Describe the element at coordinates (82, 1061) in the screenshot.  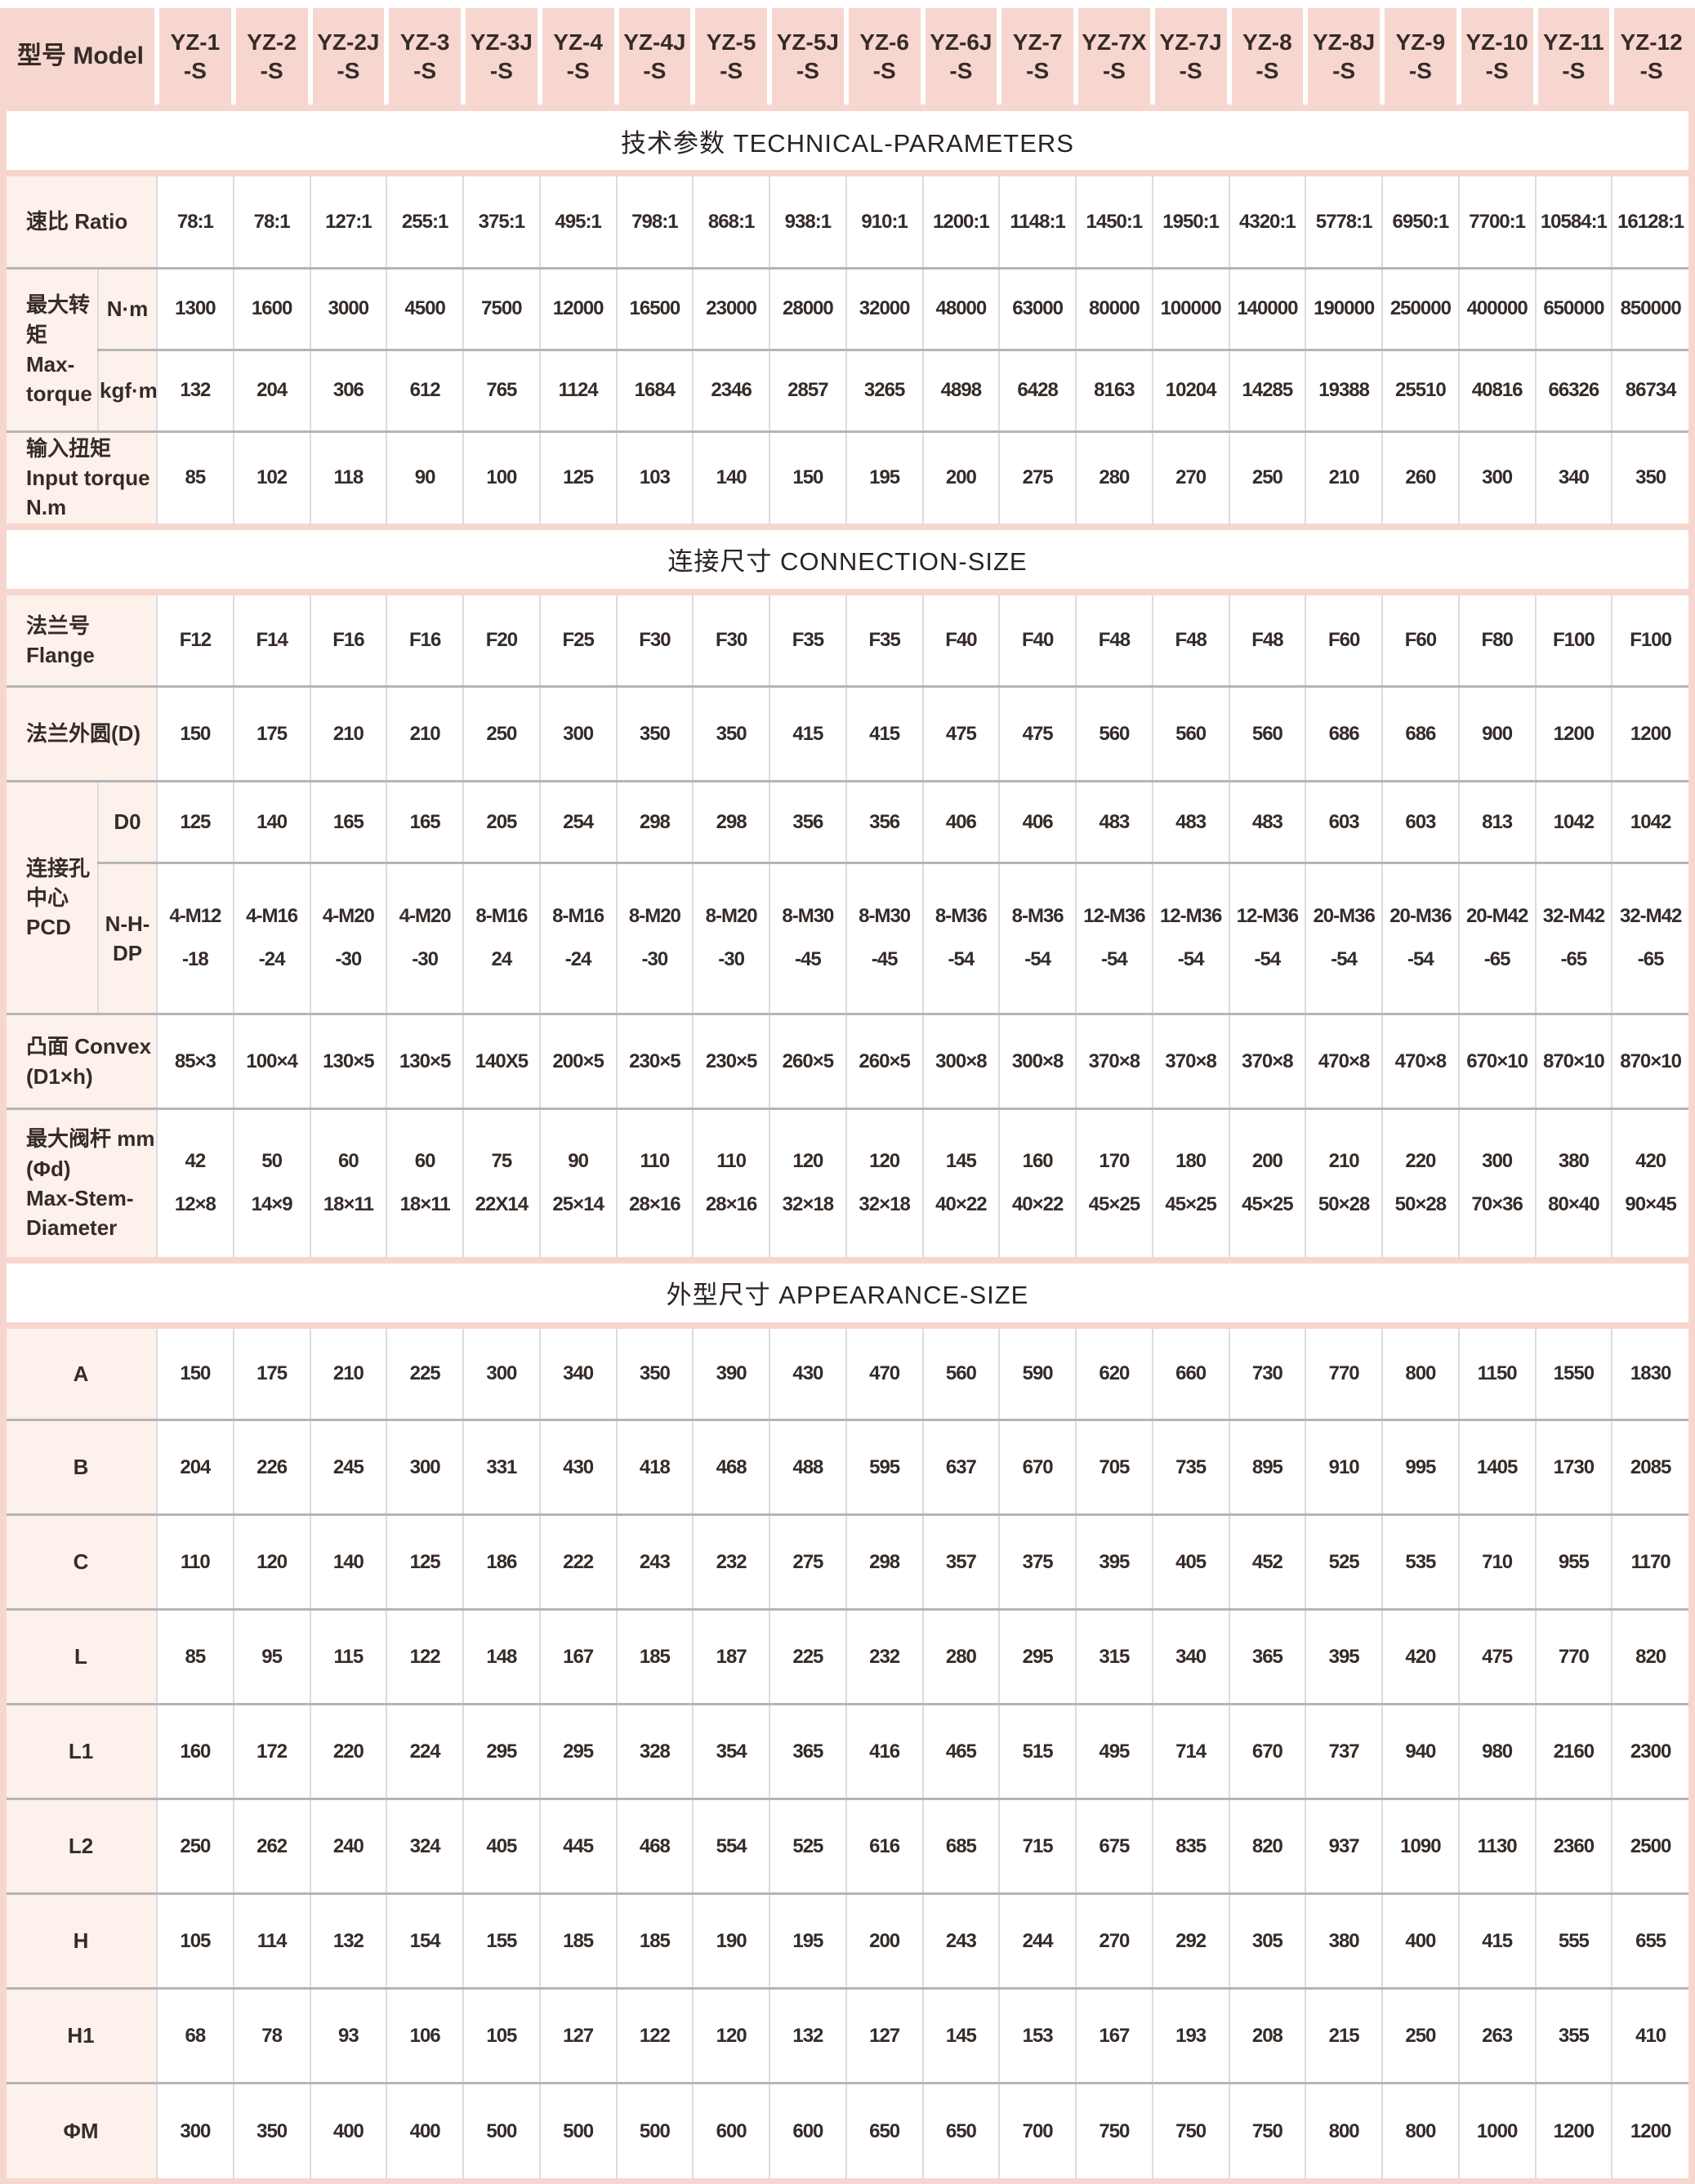
I see `row-label: 凸面 Convex (D1×h)` at that location.